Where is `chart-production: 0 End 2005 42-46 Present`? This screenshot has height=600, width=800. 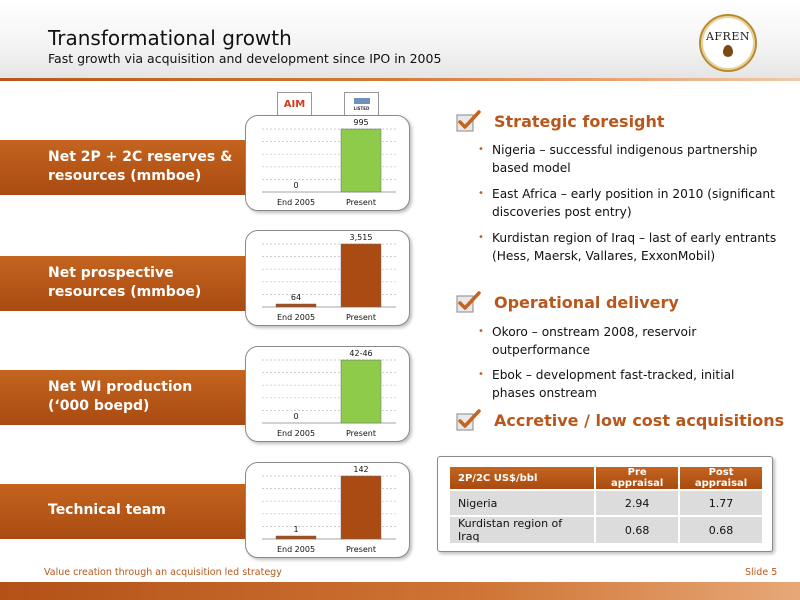
chart-production: 0 End 2005 42-46 Present is located at coordinates (327, 394).